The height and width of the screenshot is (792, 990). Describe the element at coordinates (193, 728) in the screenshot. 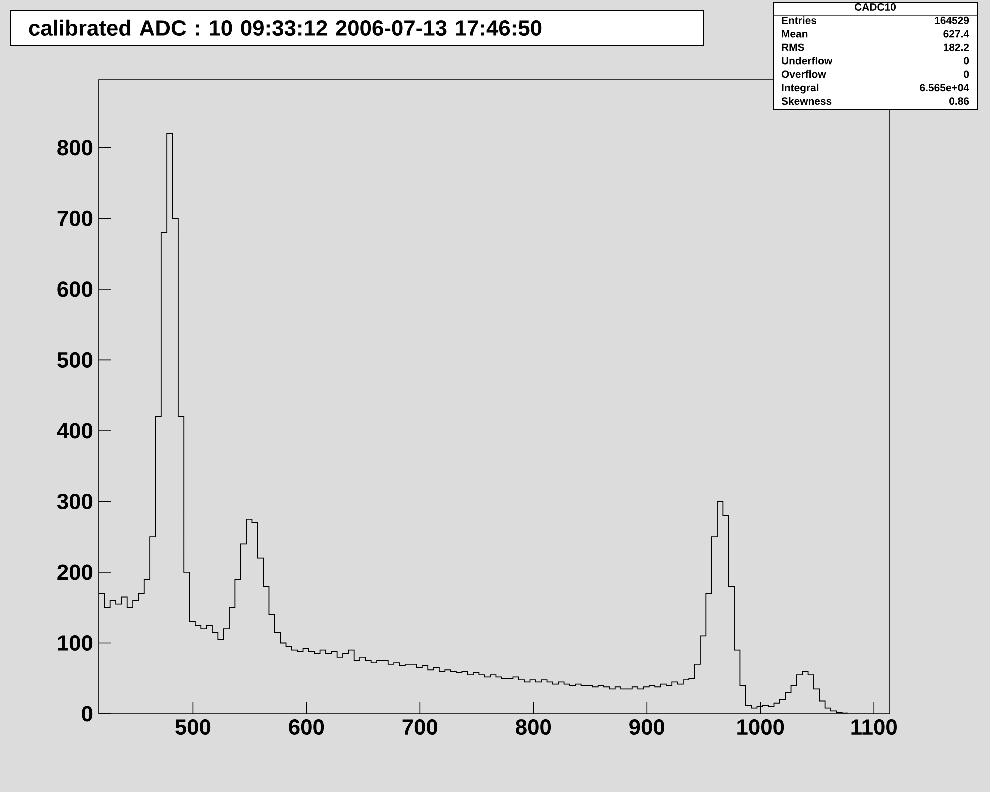

I see `x-tick-label: 500` at that location.